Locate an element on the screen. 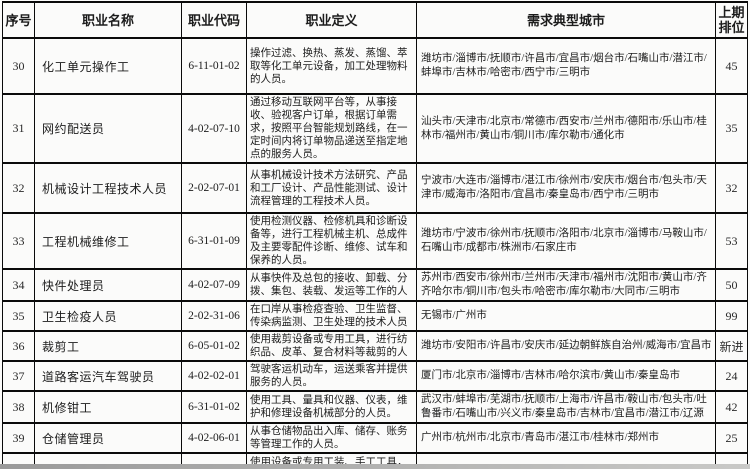 The image size is (750, 469). cell-previous-rank: 45 is located at coordinates (731, 66).